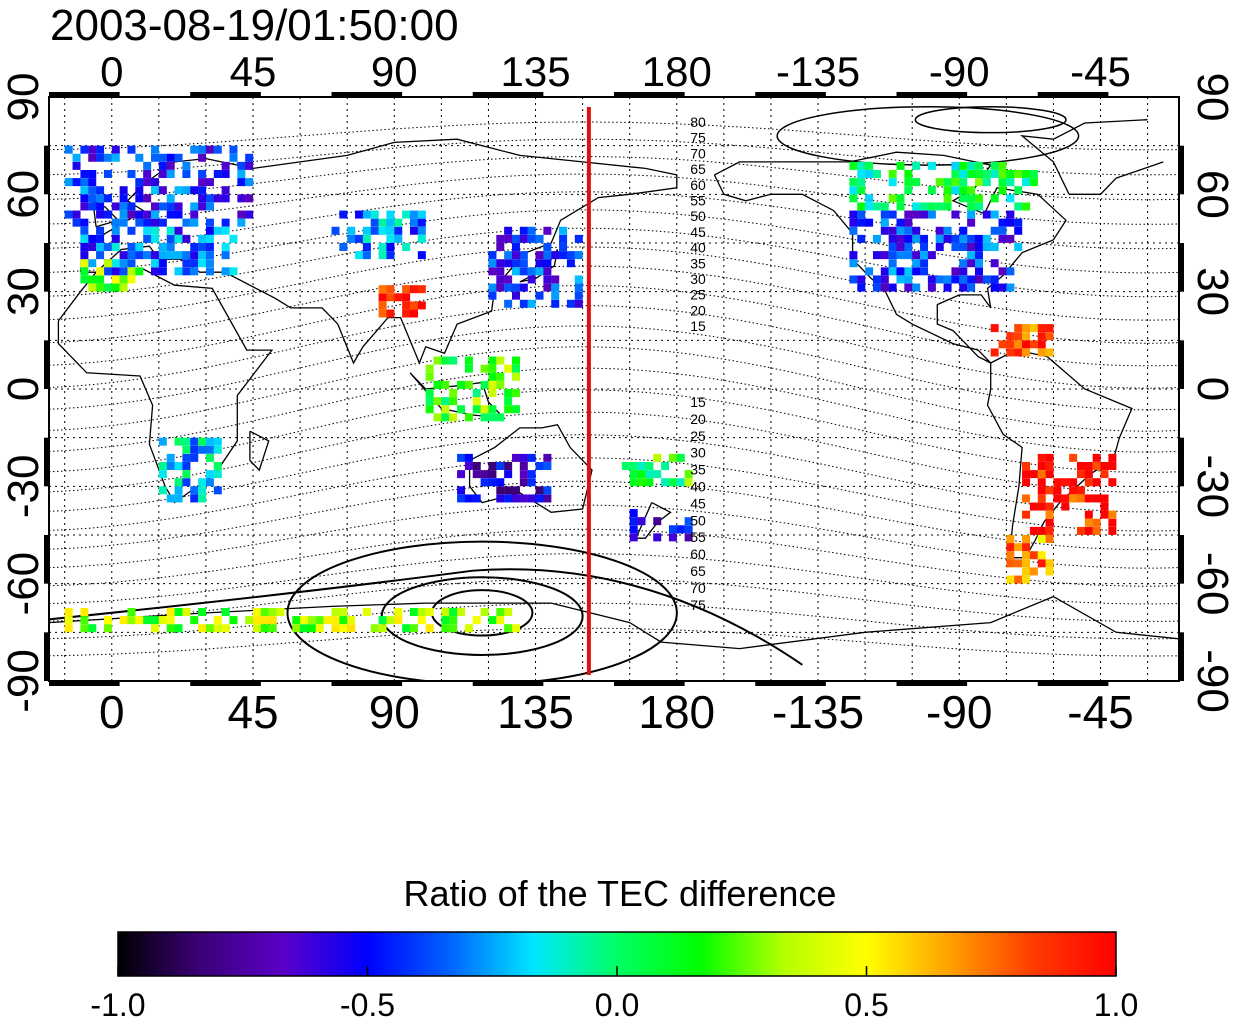 This screenshot has width=1240, height=1024. What do you see at coordinates (698, 402) in the screenshot?
I see `contour-label: 15` at bounding box center [698, 402].